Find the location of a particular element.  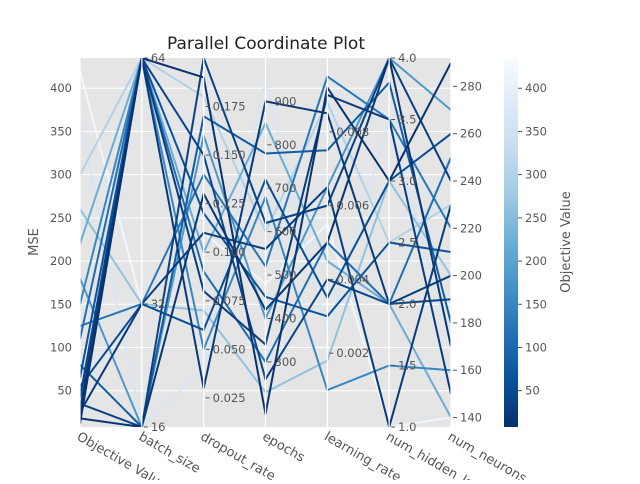

tick-label: 180 is located at coordinates (471, 323).